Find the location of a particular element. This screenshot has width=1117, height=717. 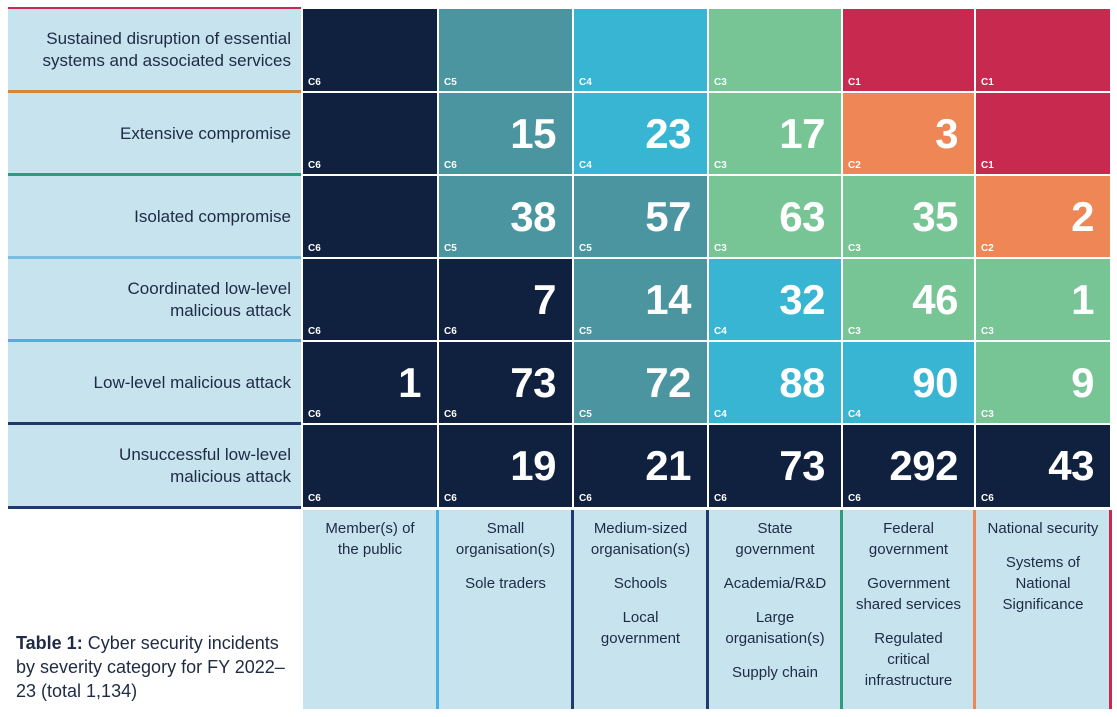

matrix-cell: 17 C3 is located at coordinates (775, 133).